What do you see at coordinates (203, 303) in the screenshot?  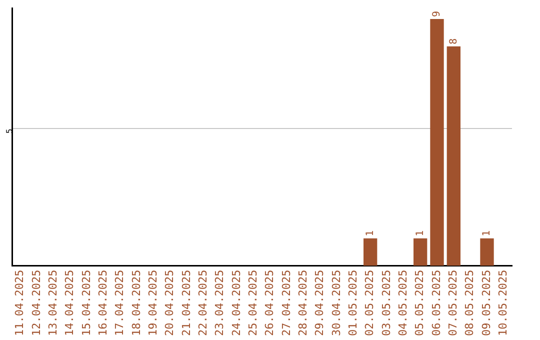 I see `x-tick-label: 22.04.2025` at bounding box center [203, 303].